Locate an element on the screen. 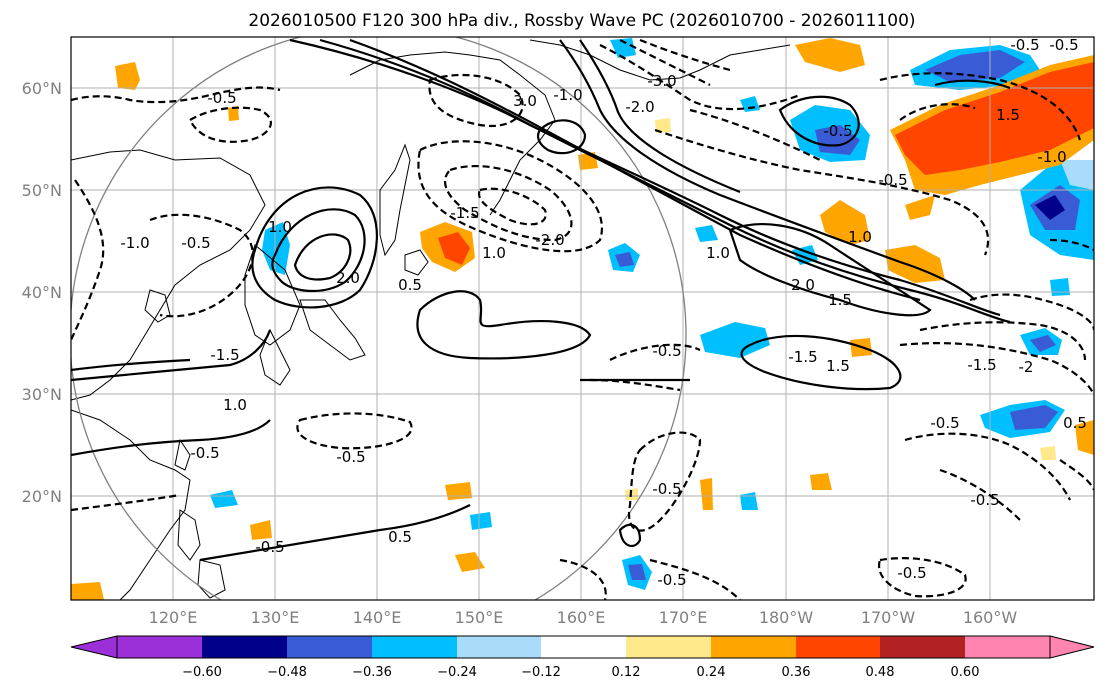 This screenshot has width=1105, height=692. contour-label: 3.0 is located at coordinates (525, 101).